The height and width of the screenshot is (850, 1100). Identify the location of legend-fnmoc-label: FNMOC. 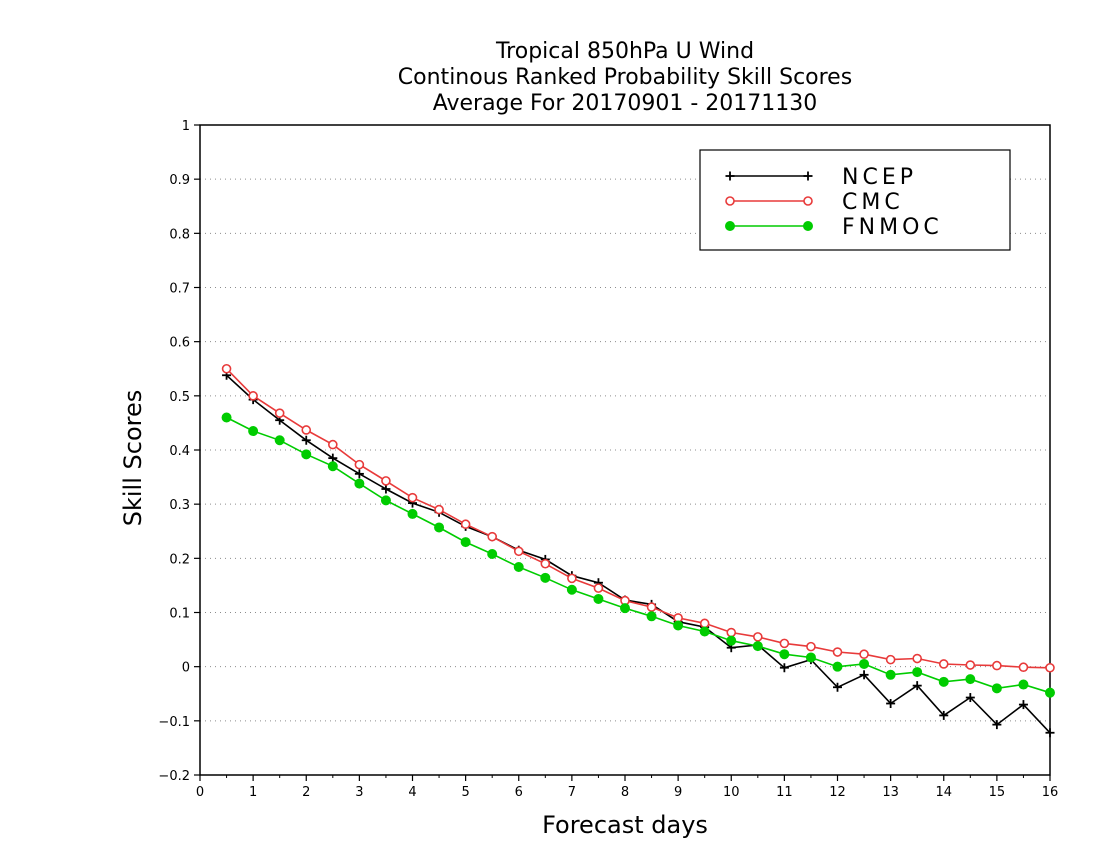
(892, 227).